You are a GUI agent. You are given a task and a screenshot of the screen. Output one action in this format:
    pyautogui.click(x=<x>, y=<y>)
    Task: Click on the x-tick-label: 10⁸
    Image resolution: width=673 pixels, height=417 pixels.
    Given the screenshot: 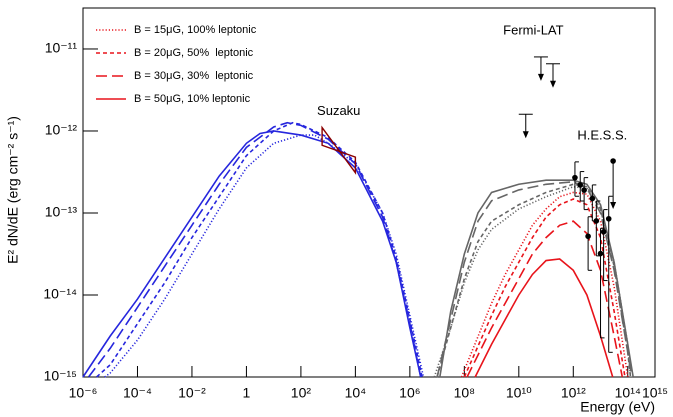 What is the action you would take?
    pyautogui.click(x=465, y=393)
    